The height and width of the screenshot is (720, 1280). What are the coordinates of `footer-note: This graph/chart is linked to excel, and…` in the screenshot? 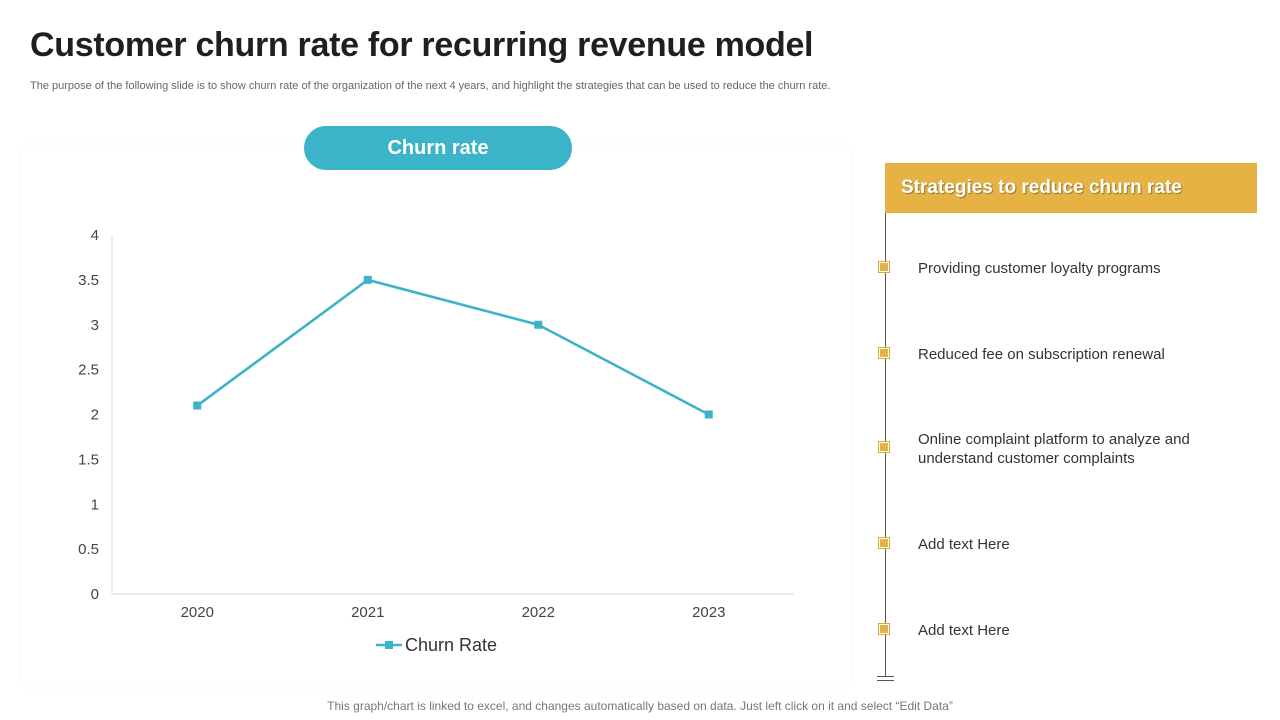 It's located at (640, 706).